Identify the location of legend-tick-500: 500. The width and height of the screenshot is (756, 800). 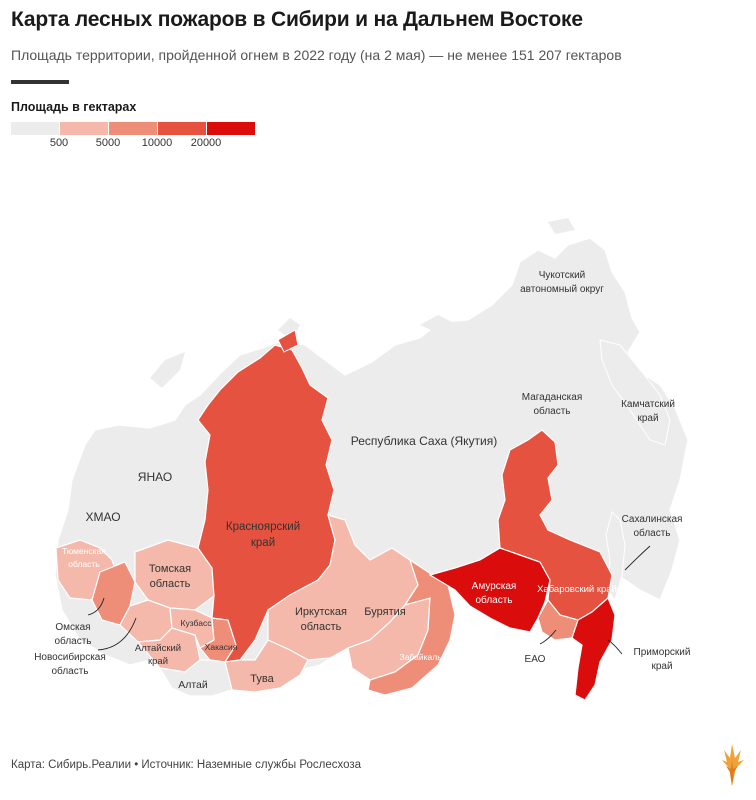
(59, 143).